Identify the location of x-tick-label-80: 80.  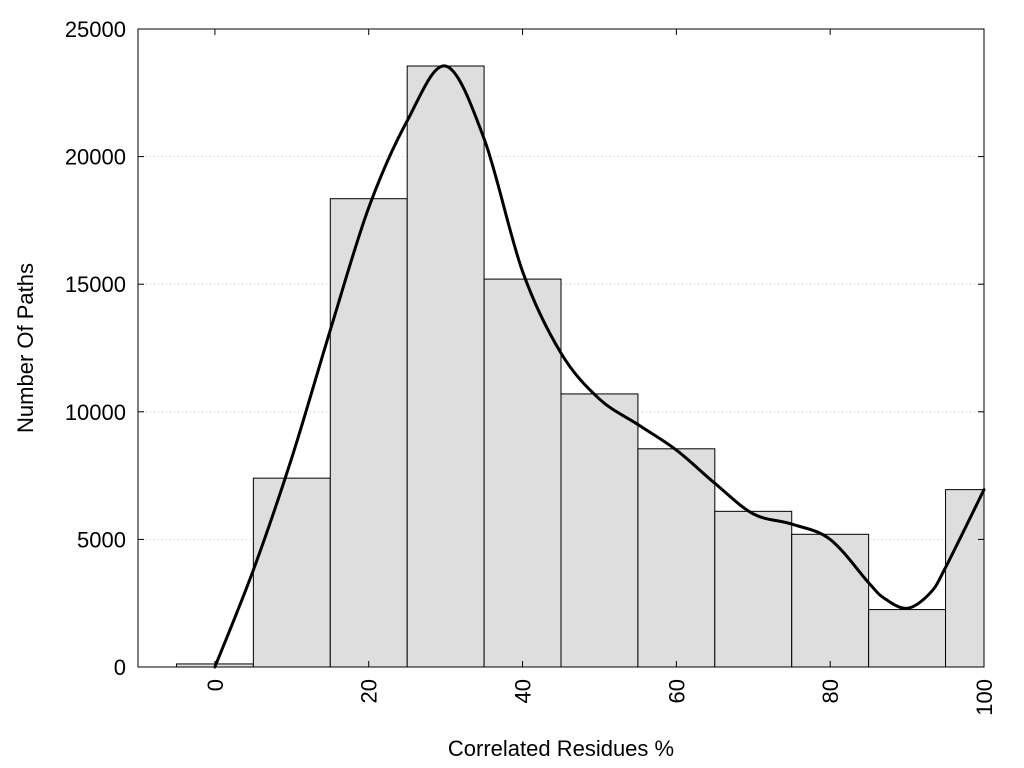
(830, 691).